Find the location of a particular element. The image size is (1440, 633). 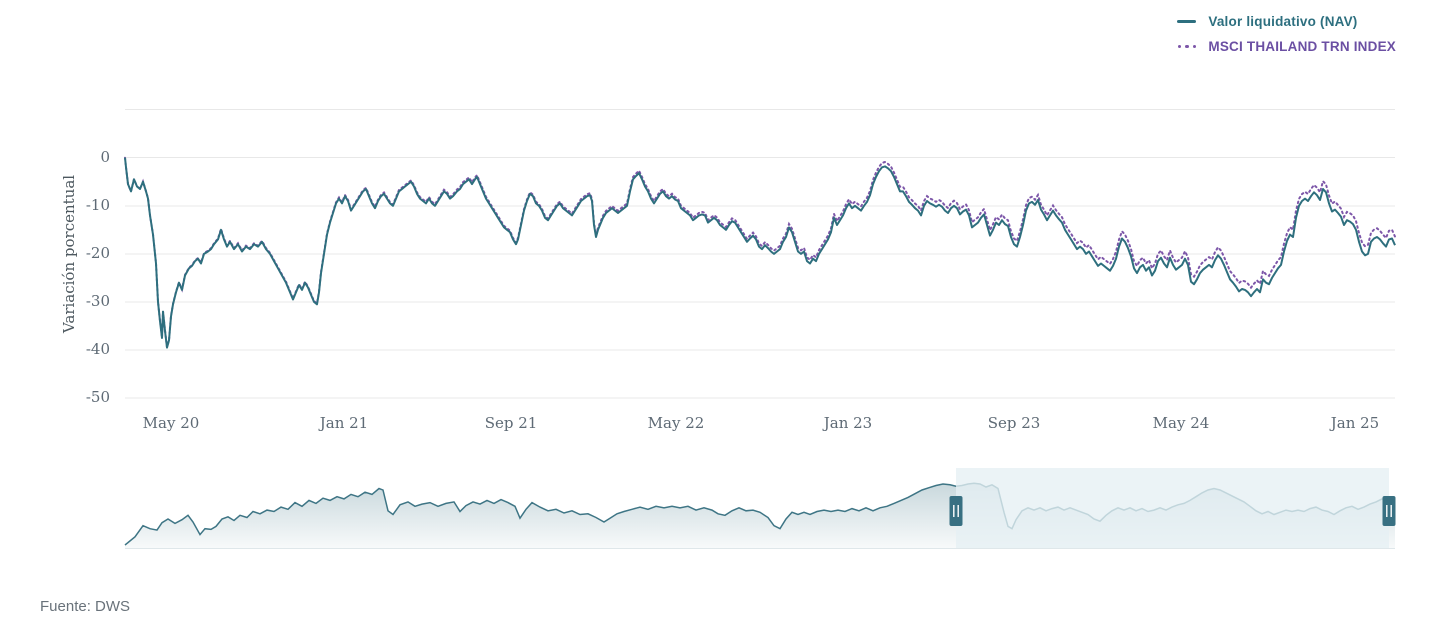

x-tick-label: Jan 25 is located at coordinates (1355, 423).